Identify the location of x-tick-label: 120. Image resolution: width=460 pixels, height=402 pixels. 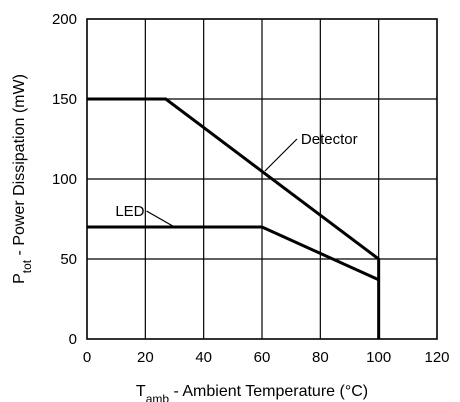
(436, 357).